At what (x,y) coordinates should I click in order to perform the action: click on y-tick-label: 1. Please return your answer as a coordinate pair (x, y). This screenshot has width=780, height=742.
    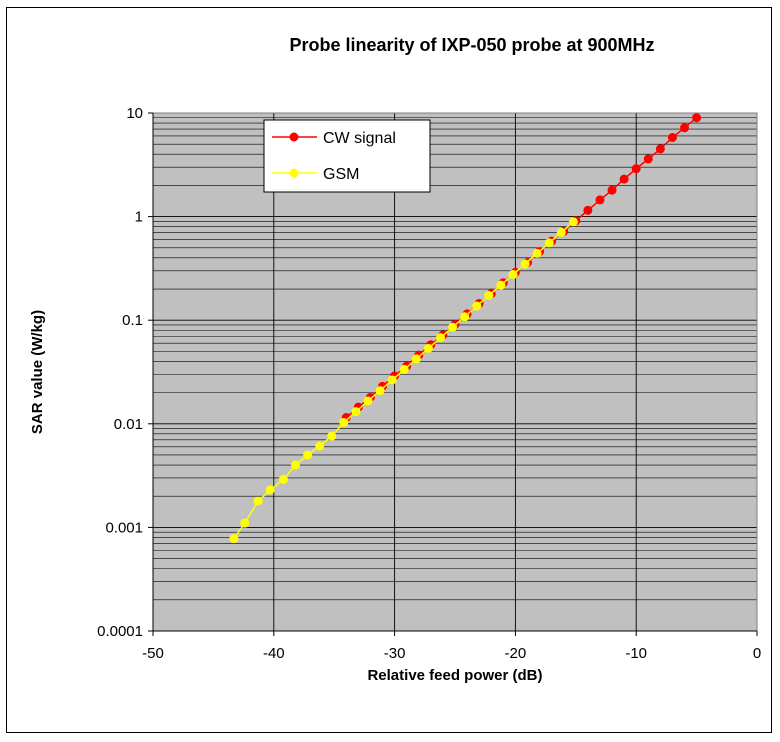
    Looking at the image, I should click on (139, 217).